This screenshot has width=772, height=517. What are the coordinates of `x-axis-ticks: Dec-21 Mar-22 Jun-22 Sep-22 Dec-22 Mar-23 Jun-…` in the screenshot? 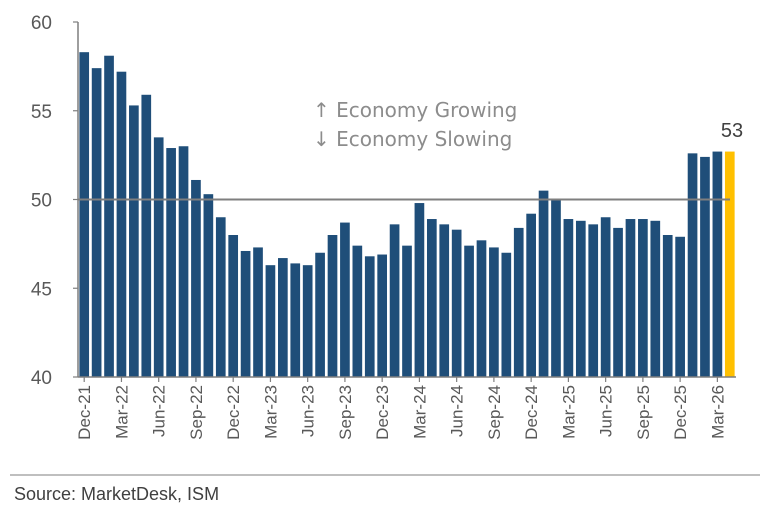 It's located at (401, 408).